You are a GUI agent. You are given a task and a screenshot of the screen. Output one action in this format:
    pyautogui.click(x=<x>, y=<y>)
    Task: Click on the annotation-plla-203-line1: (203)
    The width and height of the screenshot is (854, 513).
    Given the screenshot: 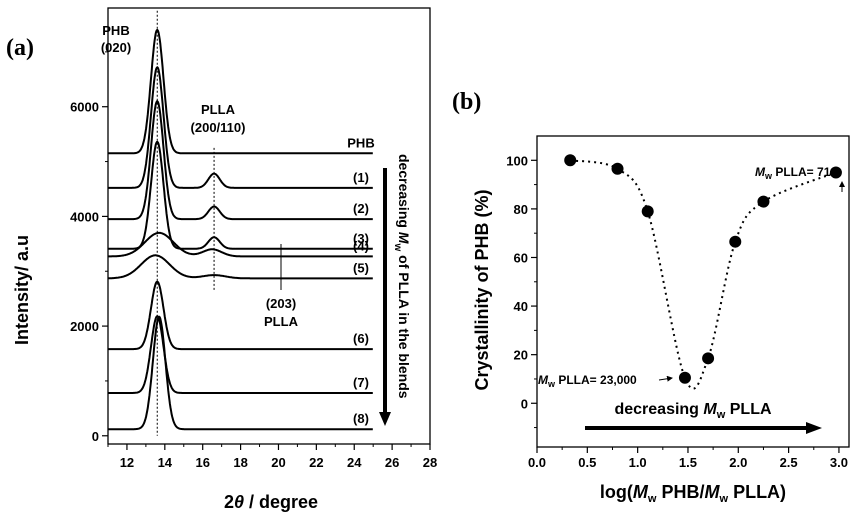 What is the action you would take?
    pyautogui.click(x=281, y=303)
    